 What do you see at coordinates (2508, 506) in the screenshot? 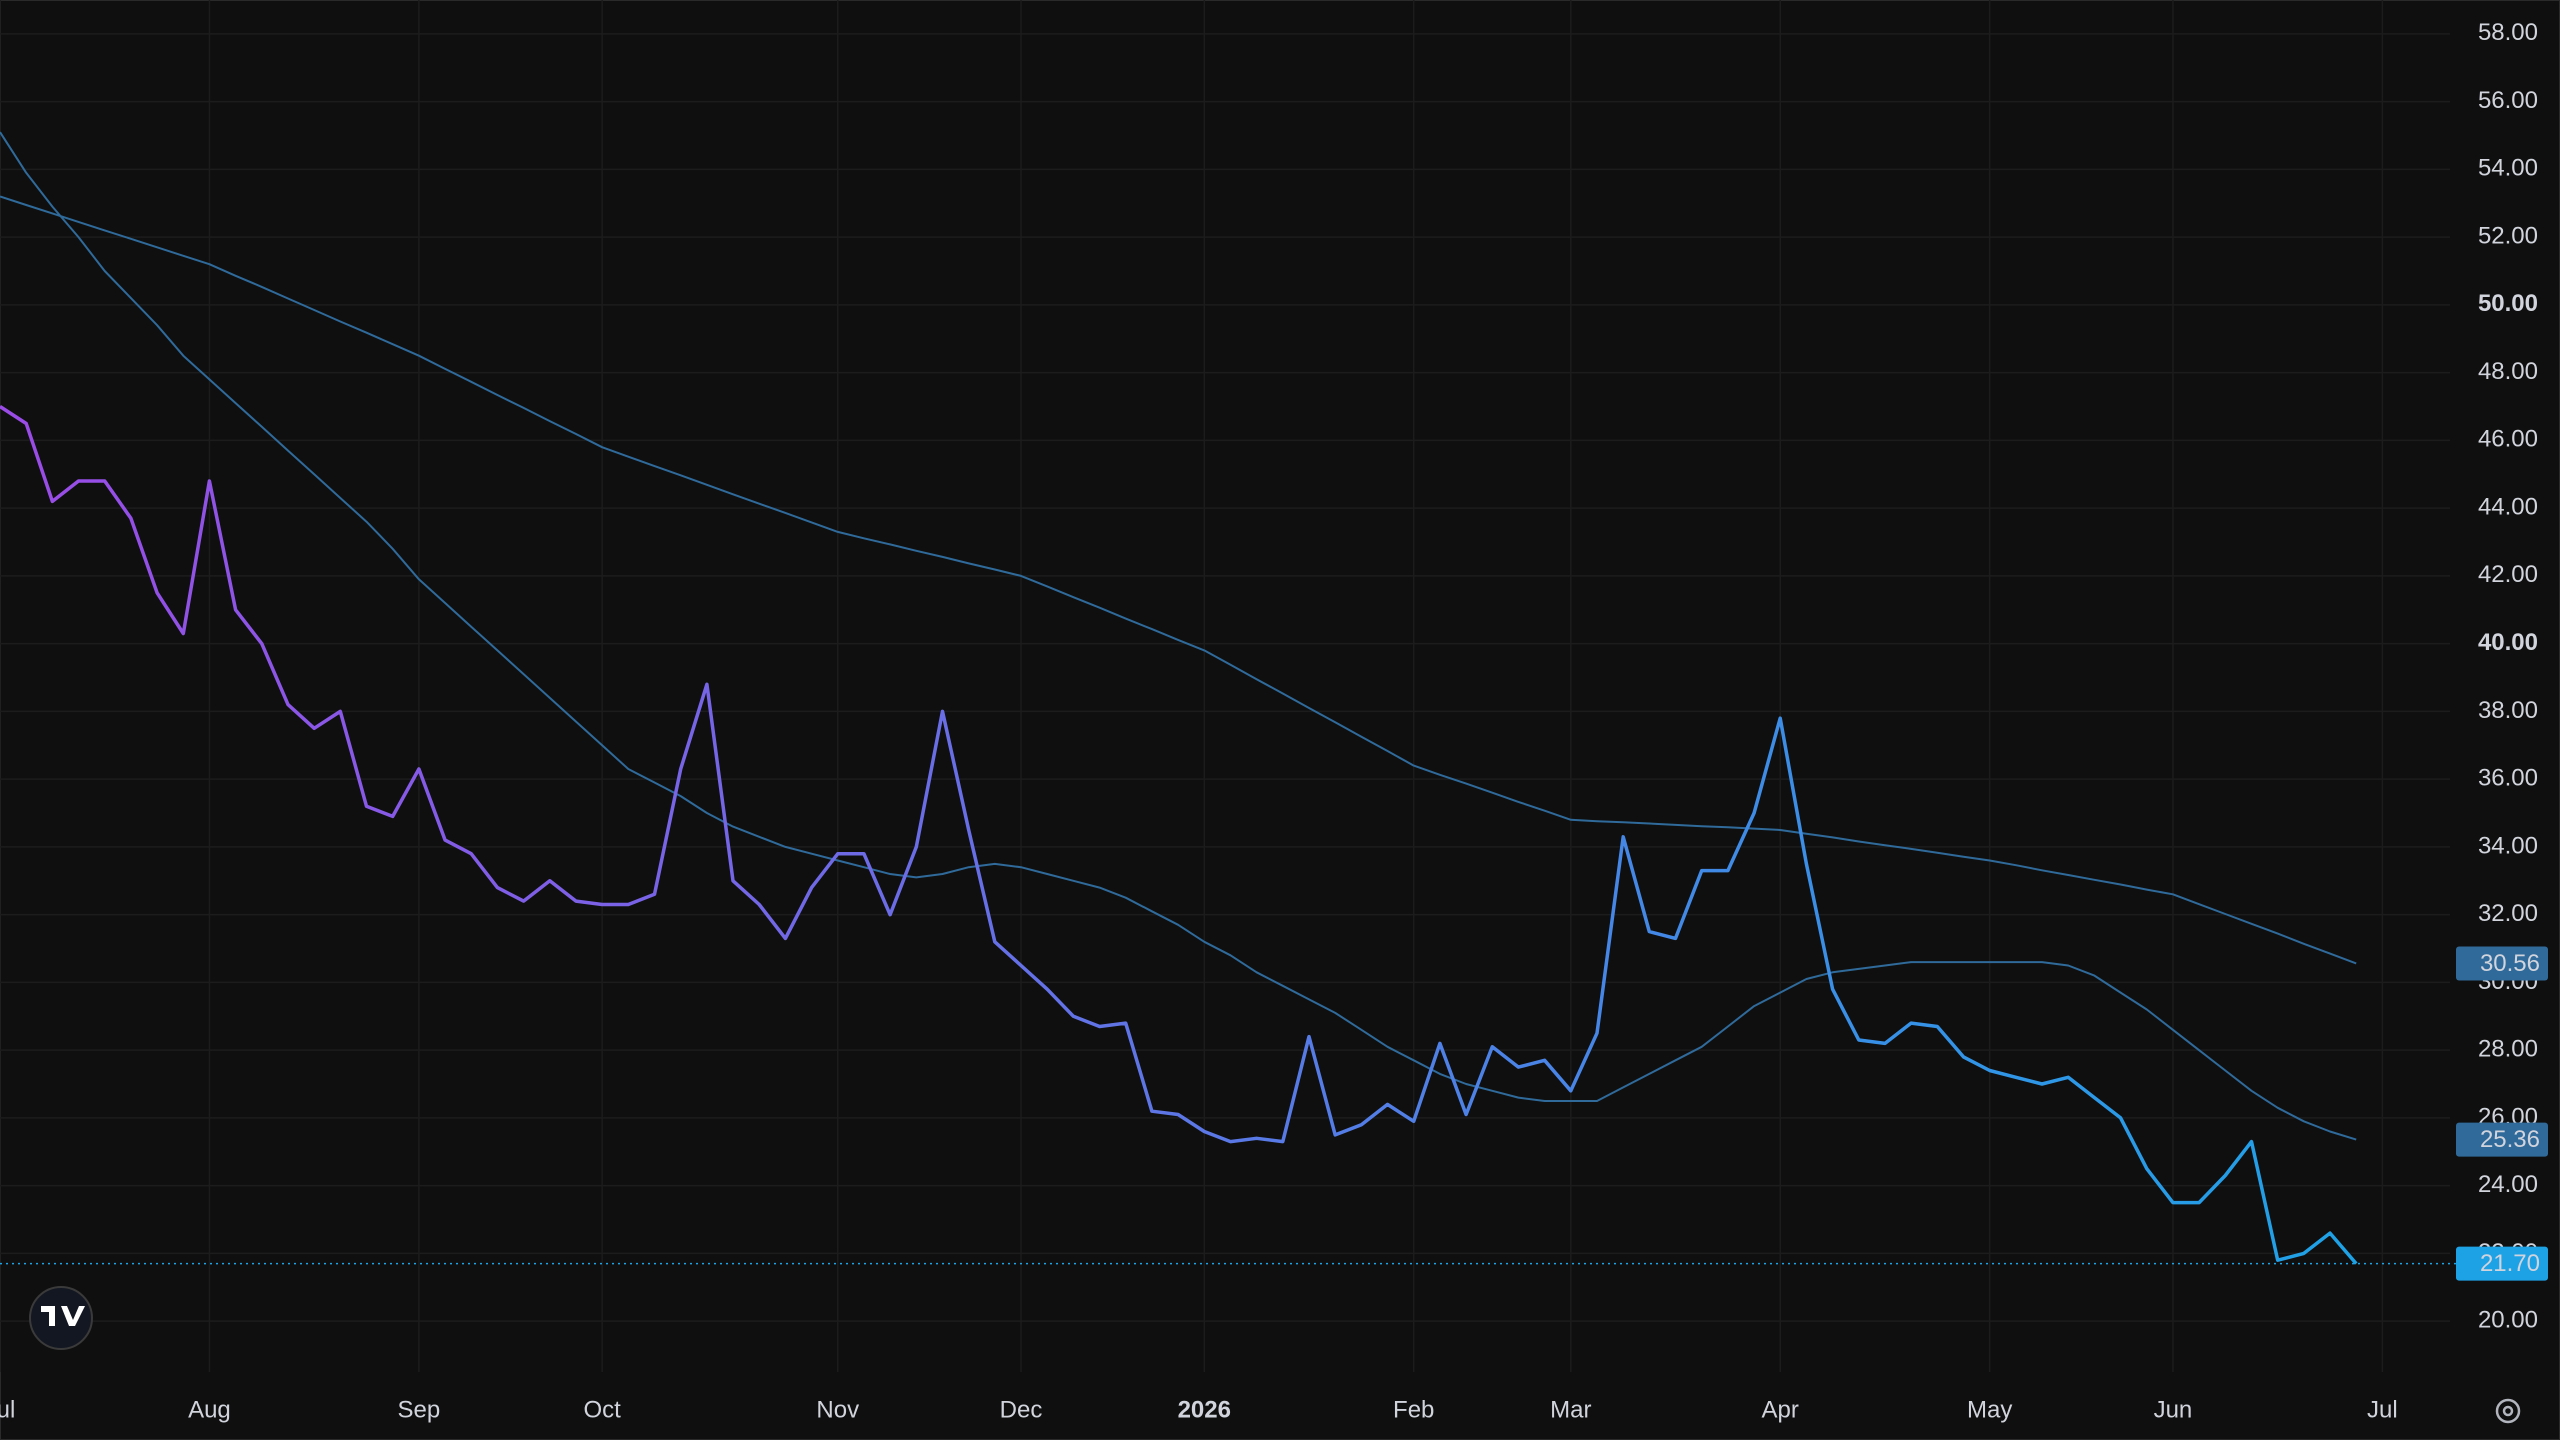
I see `y-tick-label: 44.00` at bounding box center [2508, 506].